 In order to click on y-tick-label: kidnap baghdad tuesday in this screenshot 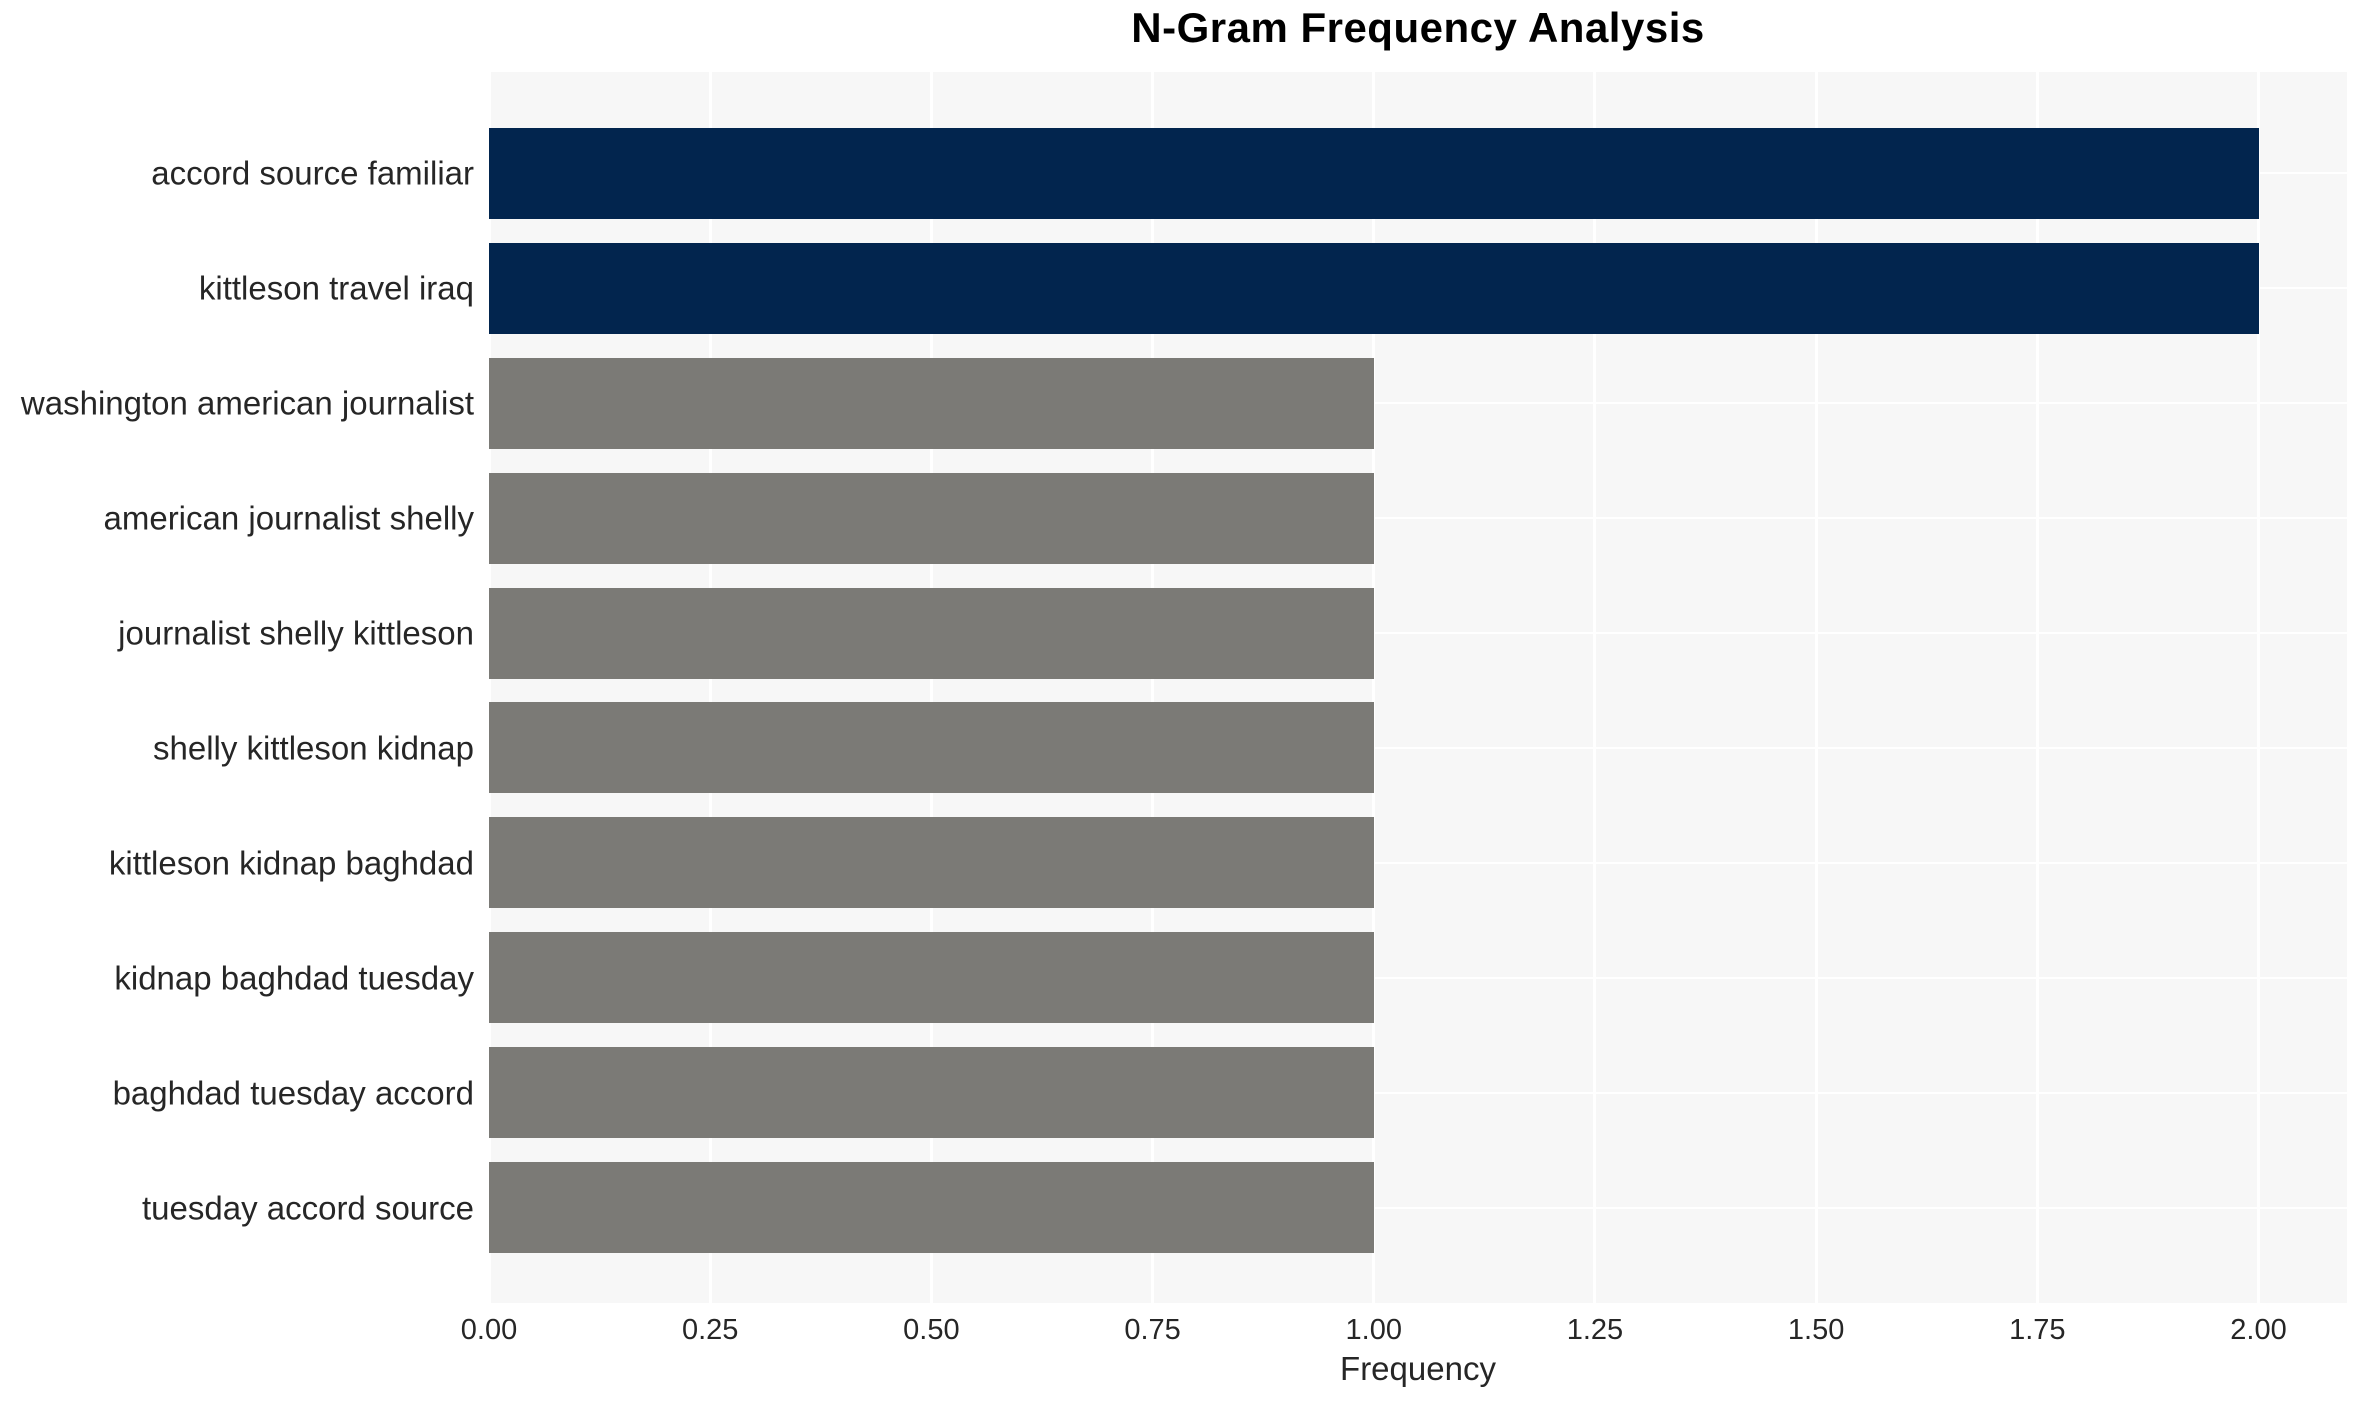, I will do `click(294, 978)`.